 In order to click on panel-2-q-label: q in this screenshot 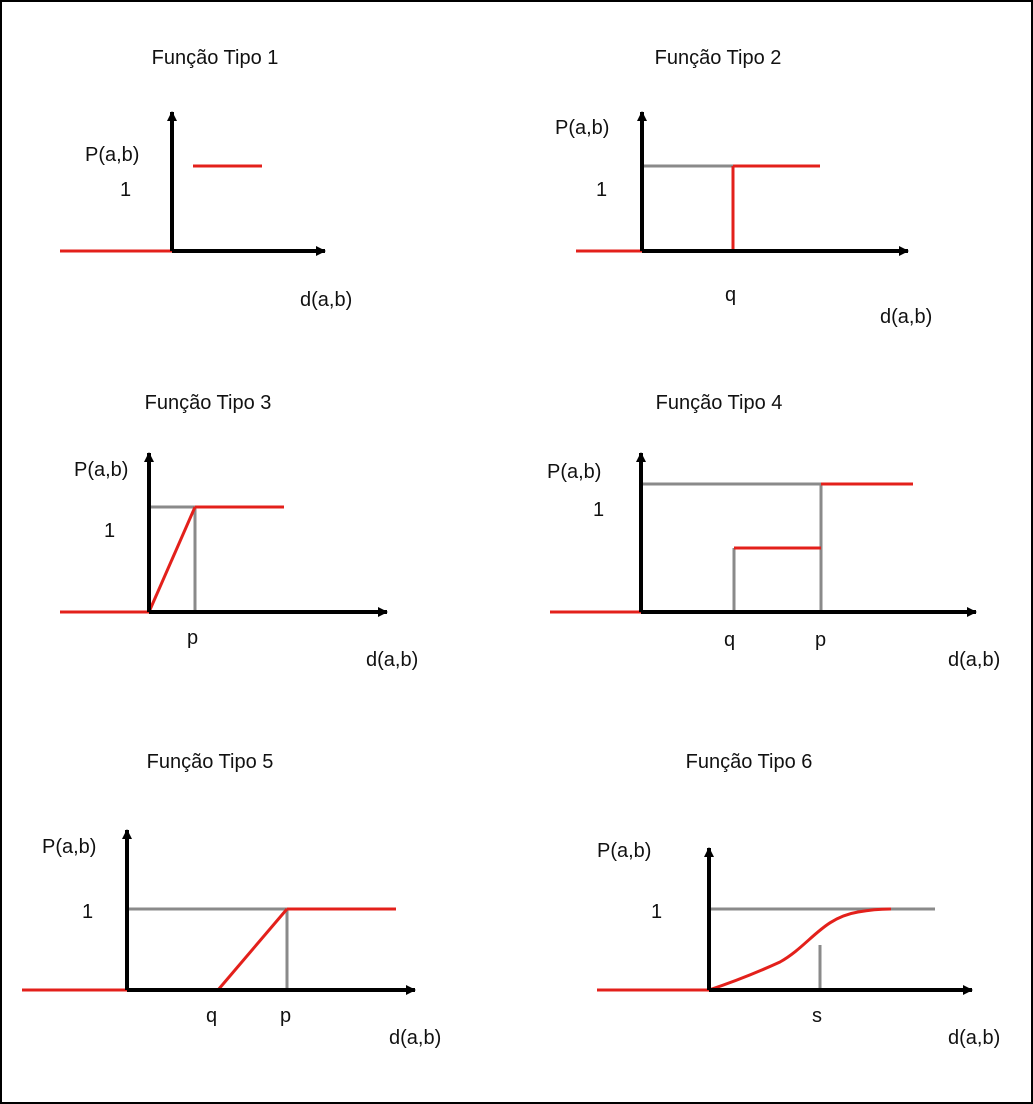, I will do `click(730, 295)`.